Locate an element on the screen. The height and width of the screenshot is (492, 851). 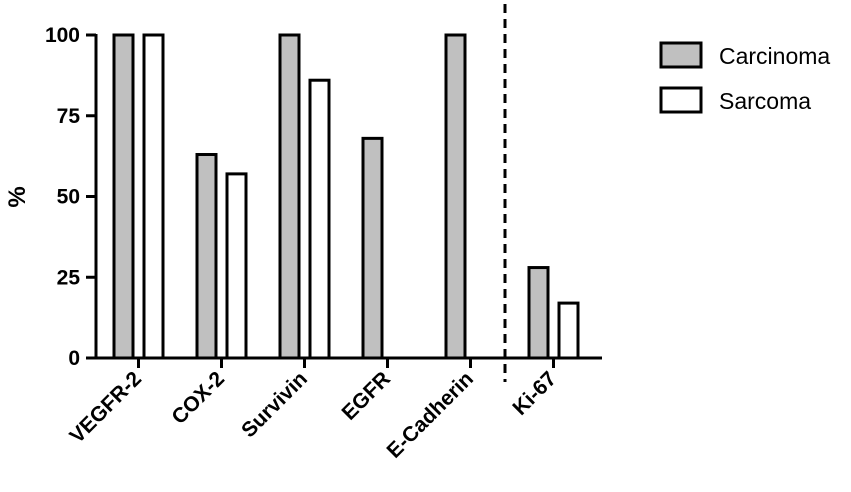
bar-carcinoma-e-cadherin is located at coordinates (455, 196).